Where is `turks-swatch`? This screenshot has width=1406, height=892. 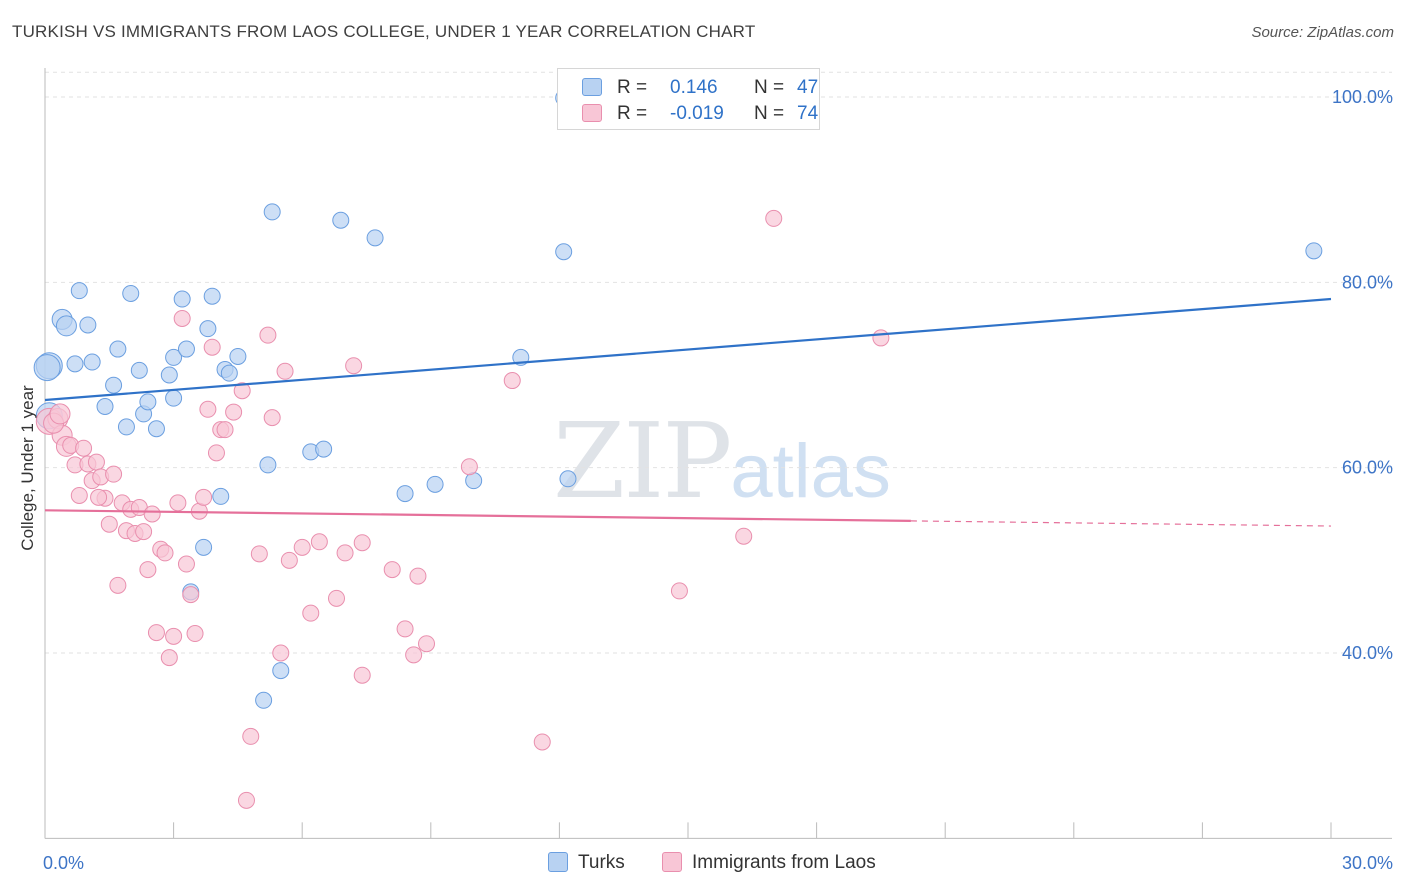 turks-swatch is located at coordinates (592, 87).